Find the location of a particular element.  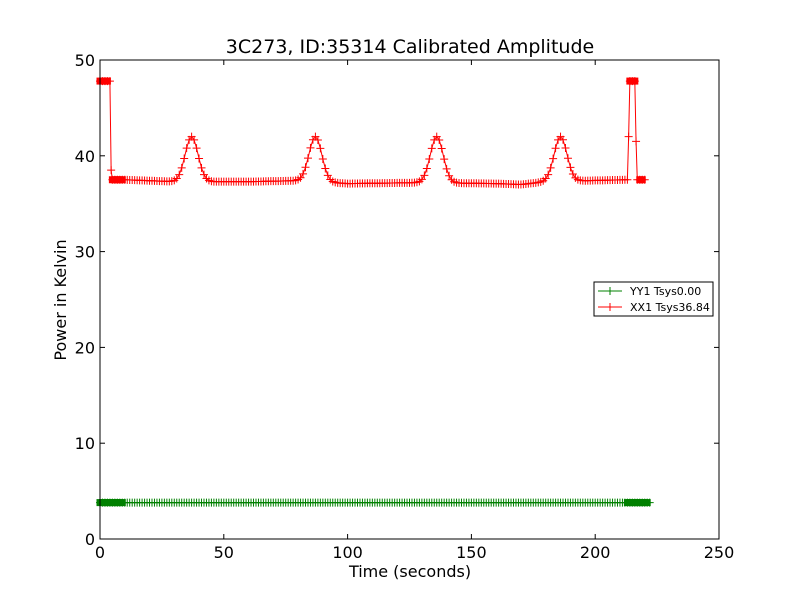

x-tick-label-5: 250 is located at coordinates (719, 552).